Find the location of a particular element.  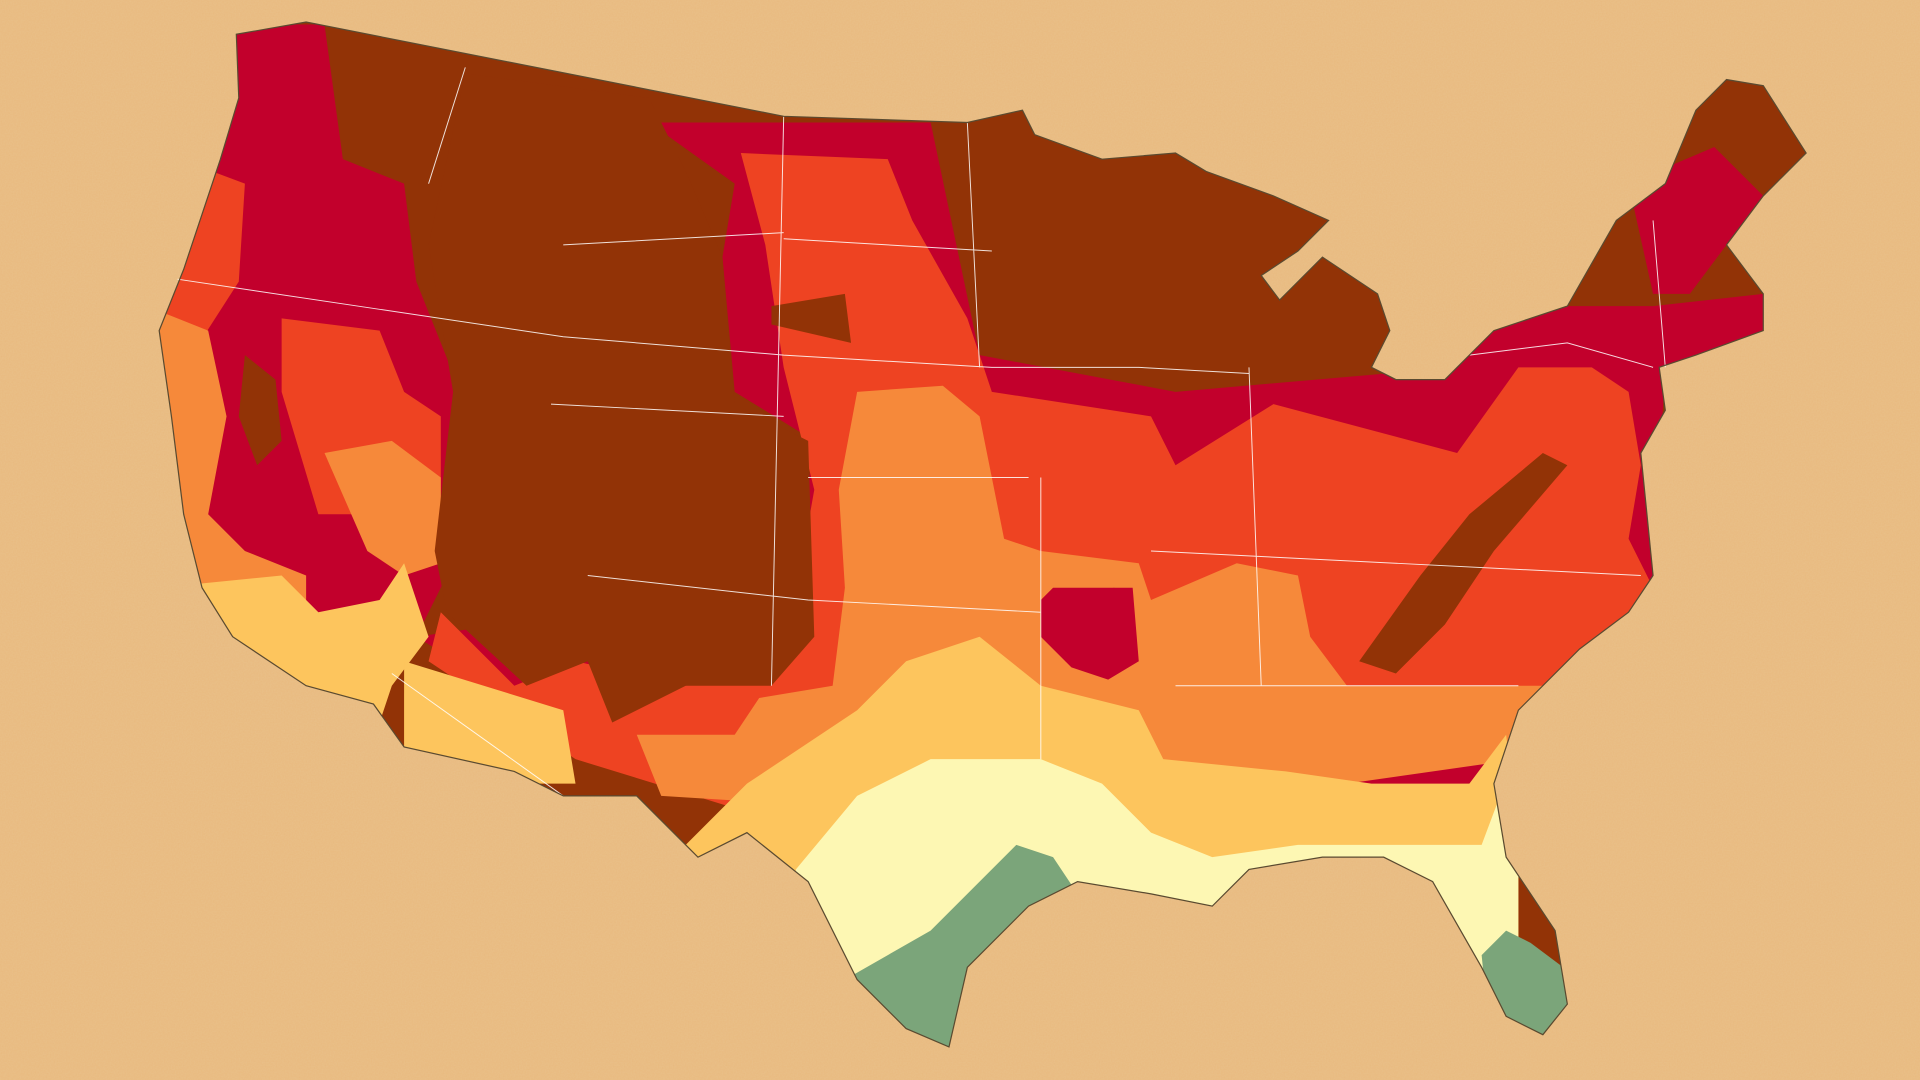

zone-green is located at coordinates (961, 945).